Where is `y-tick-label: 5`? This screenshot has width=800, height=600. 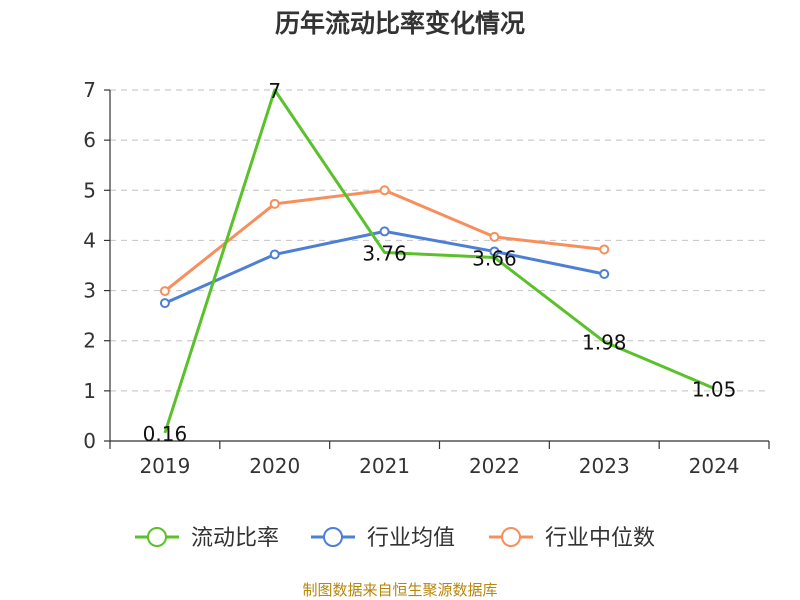 y-tick-label: 5 is located at coordinates (89, 190).